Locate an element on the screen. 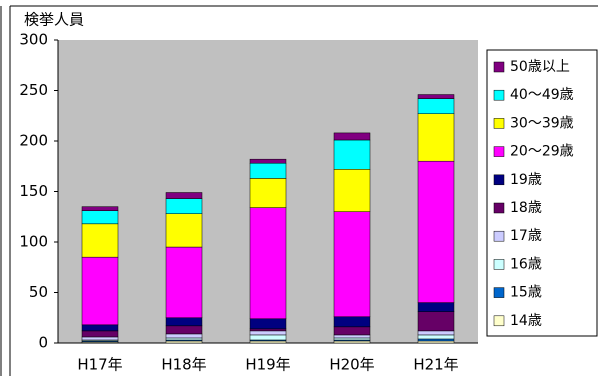 This screenshot has height=380, width=598. y-tick-label: 150 is located at coordinates (33, 191).